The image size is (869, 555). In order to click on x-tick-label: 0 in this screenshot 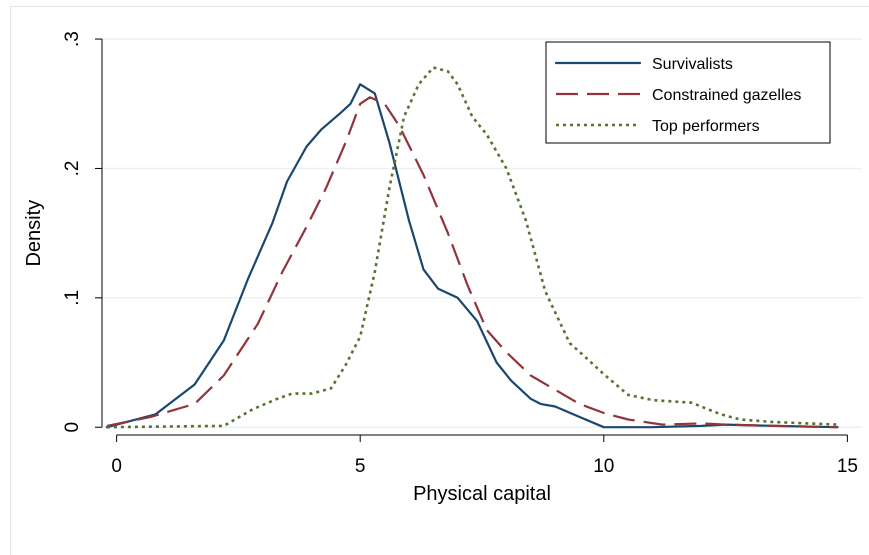, I will do `click(116, 466)`.